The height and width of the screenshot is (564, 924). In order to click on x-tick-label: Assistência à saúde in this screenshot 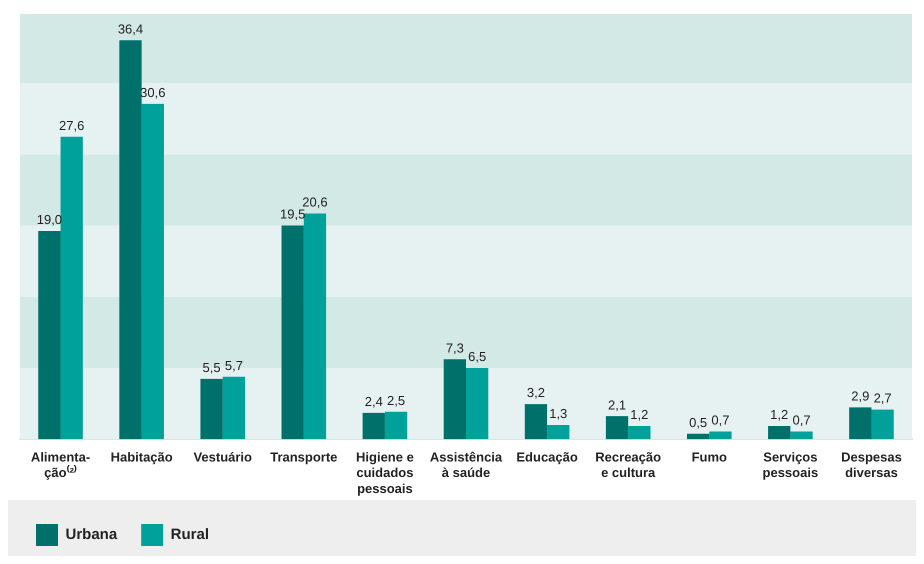, I will do `click(466, 465)`.